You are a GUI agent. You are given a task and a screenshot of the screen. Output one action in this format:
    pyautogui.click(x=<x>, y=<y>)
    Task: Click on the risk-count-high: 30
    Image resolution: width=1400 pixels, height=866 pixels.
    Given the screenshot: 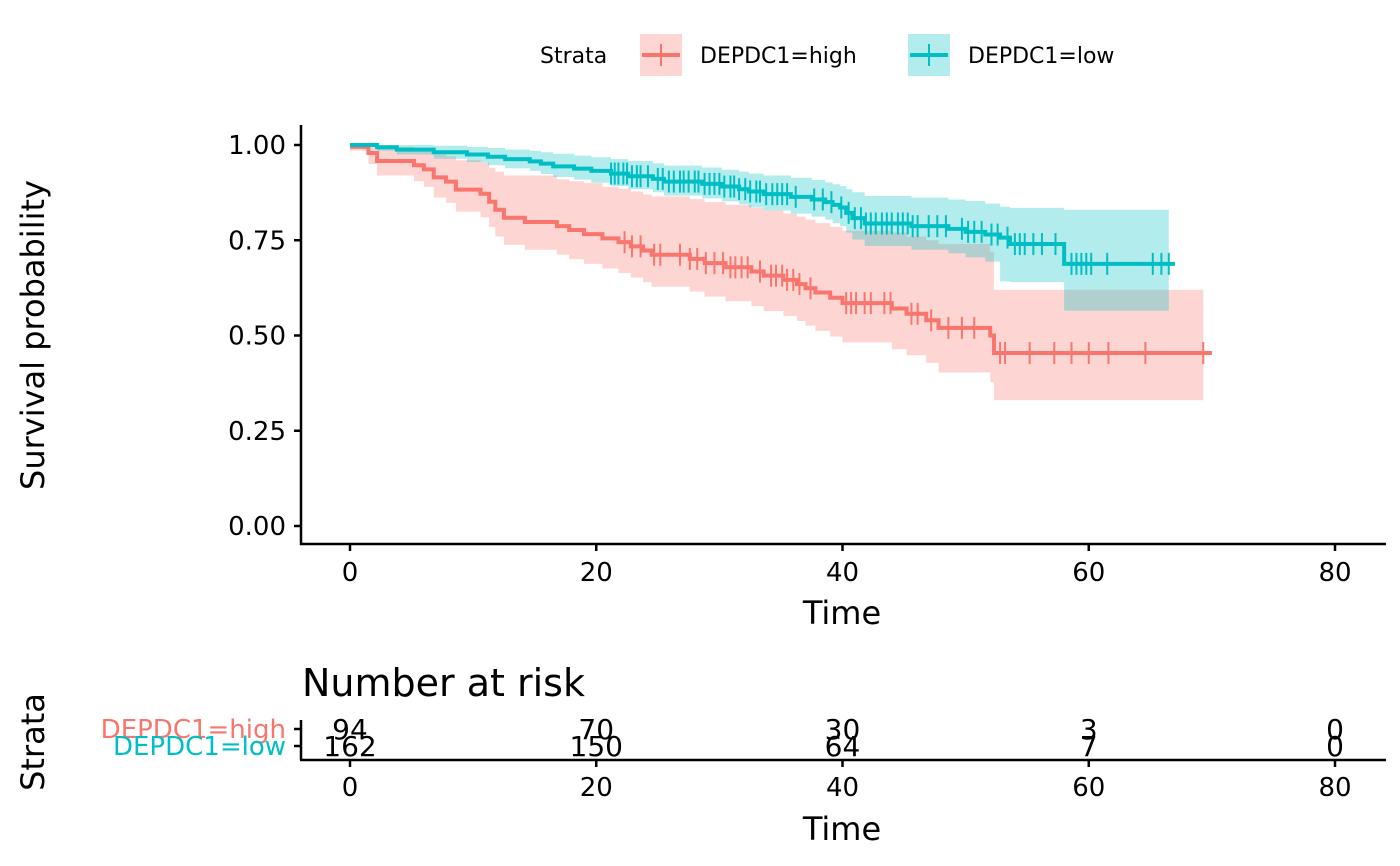 What is the action you would take?
    pyautogui.click(x=843, y=729)
    